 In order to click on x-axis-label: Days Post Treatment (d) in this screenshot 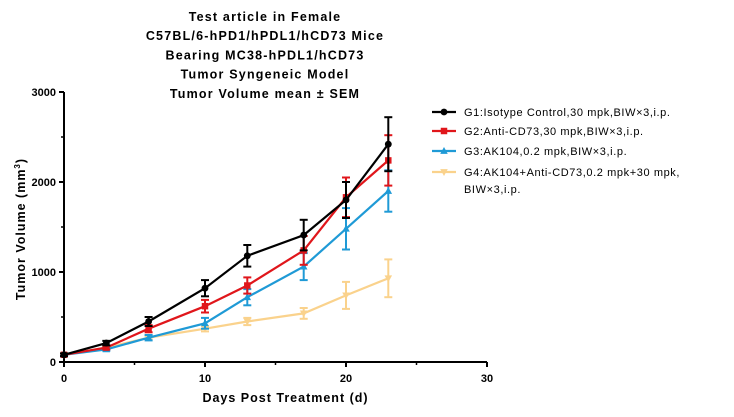, I will do `click(285, 398)`.